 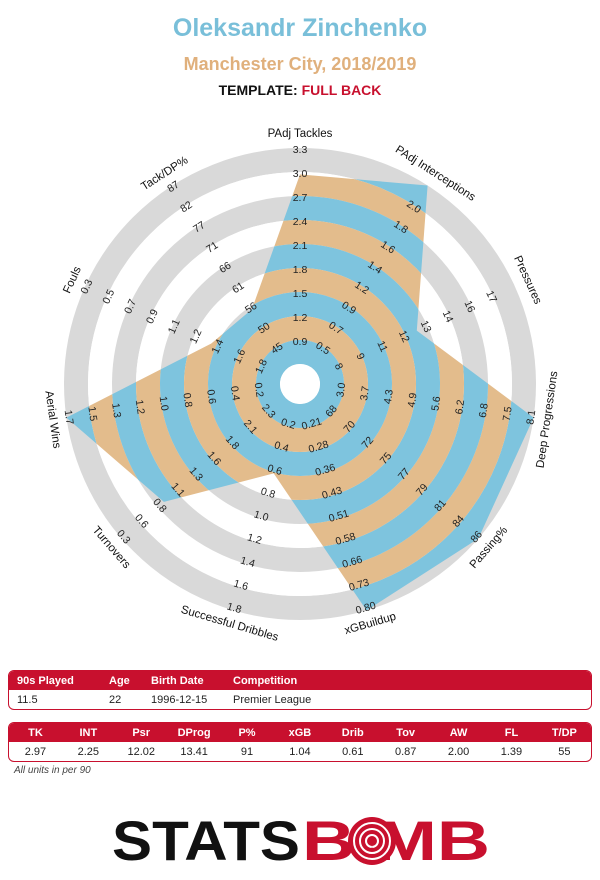 What do you see at coordinates (370, 624) in the screenshot?
I see `axis-label: xGBuildup` at bounding box center [370, 624].